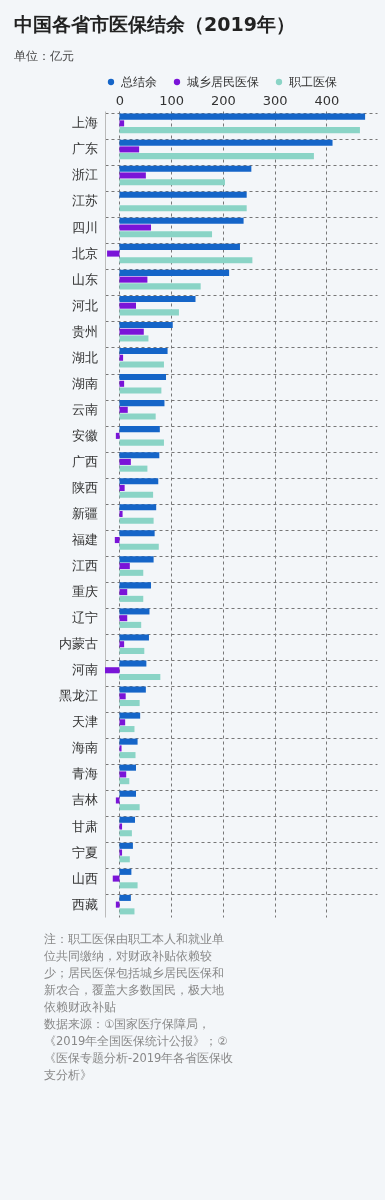  What do you see at coordinates (84, 904) in the screenshot?
I see `y-tick-label: 西藏` at bounding box center [84, 904].